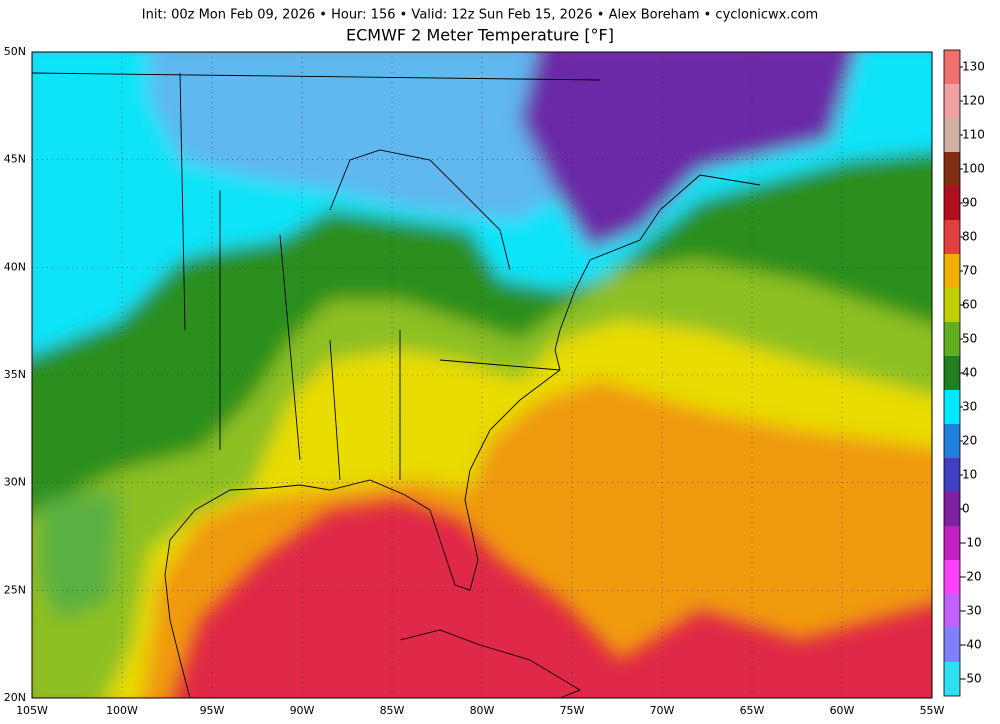 The height and width of the screenshot is (724, 1000). I want to click on colorbar-label: 20, so click(969, 441).